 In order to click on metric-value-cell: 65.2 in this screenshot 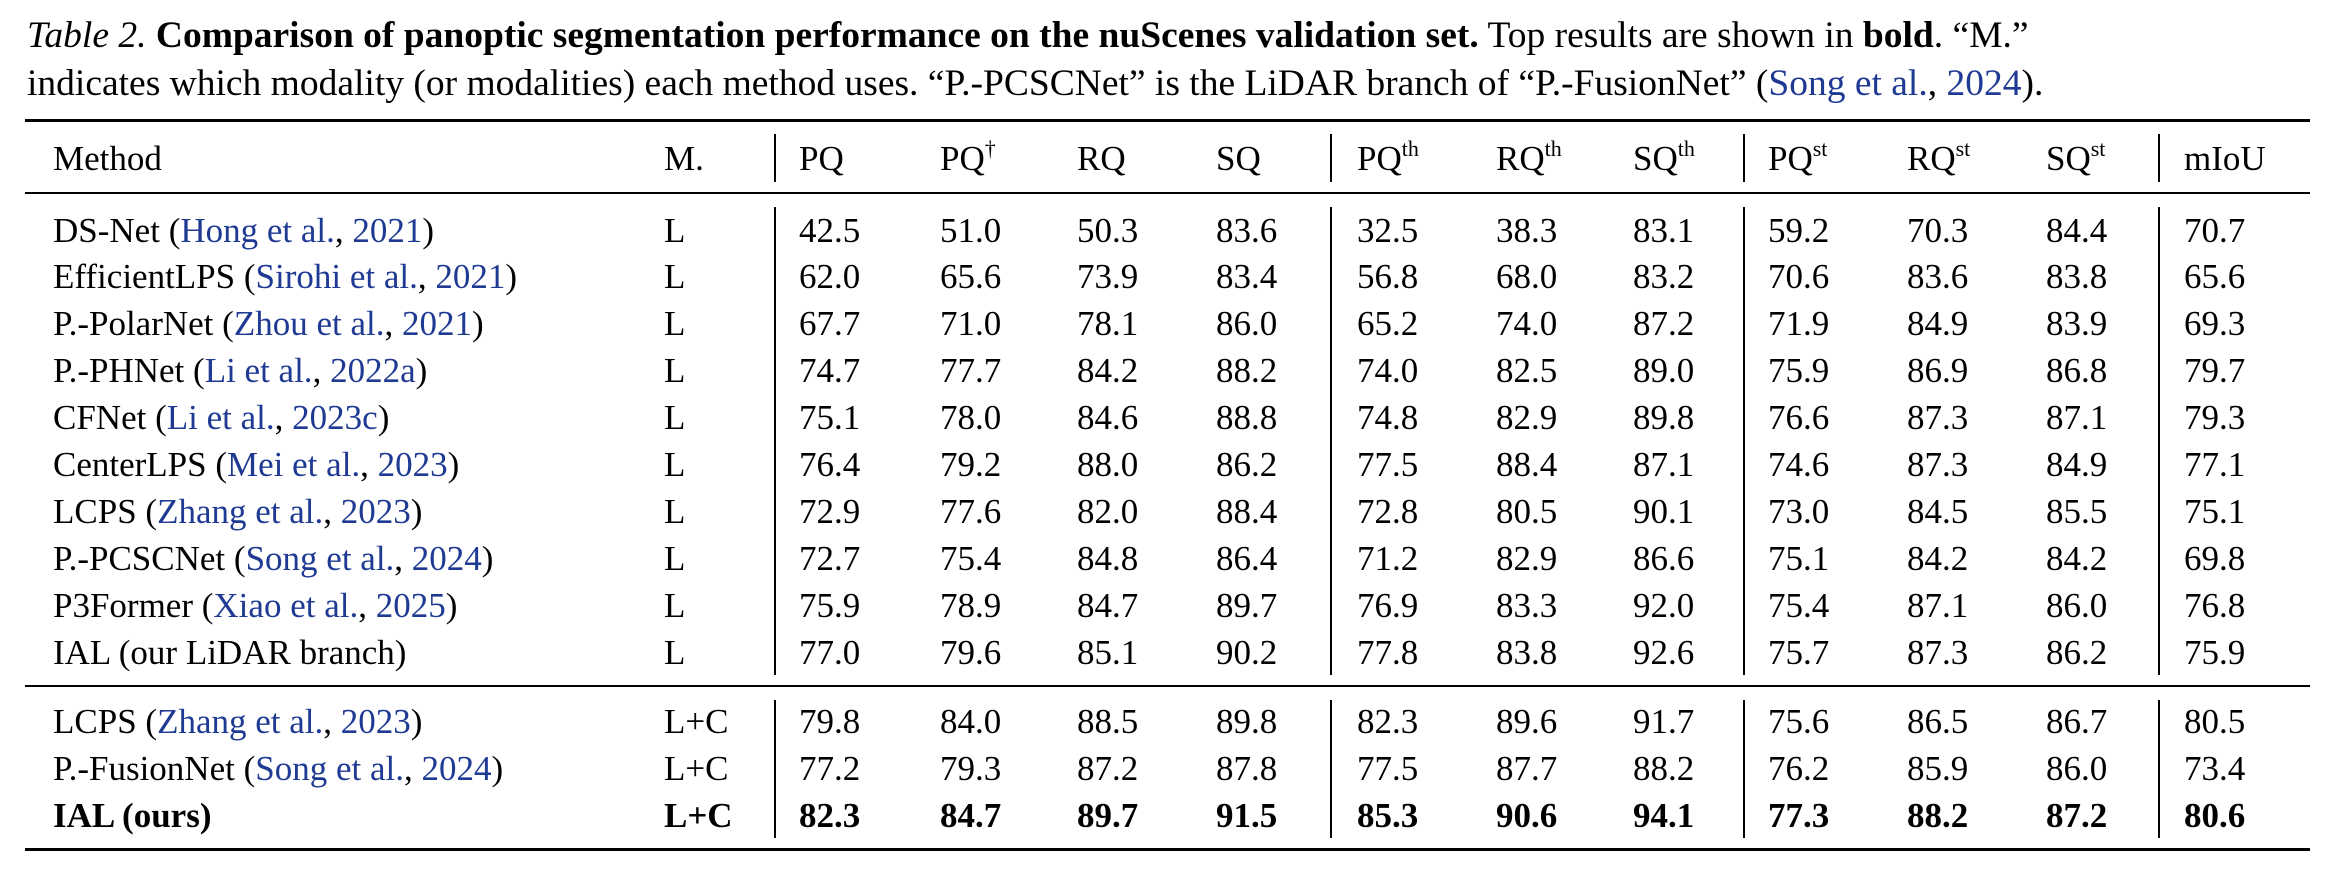, I will do `click(1388, 323)`.